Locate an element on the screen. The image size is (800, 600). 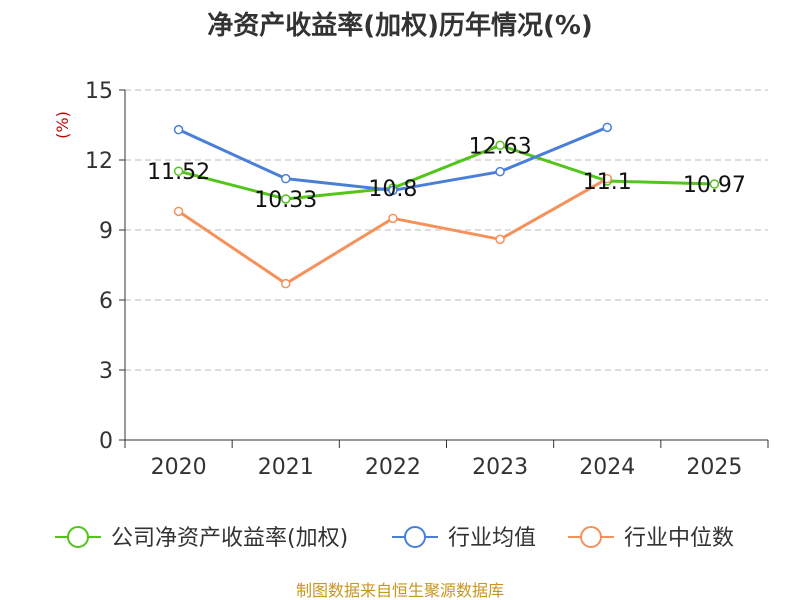
y-tick-label: 0 is located at coordinates (106, 441).